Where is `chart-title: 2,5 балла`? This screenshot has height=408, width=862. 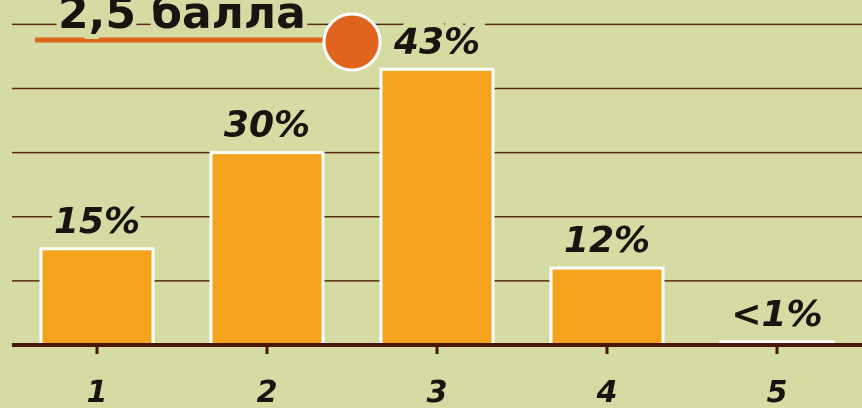
chart-title: 2,5 балла is located at coordinates (182, 19).